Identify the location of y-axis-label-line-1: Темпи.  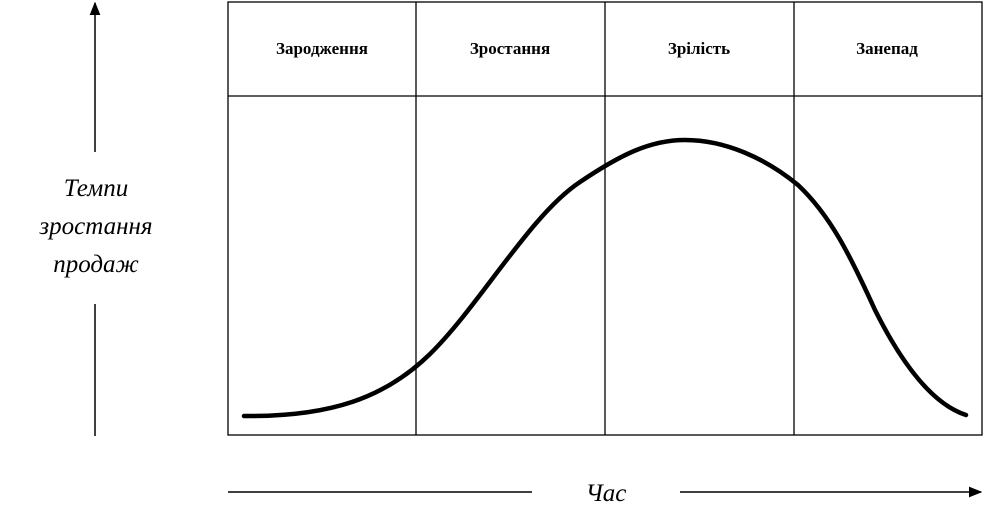
(96, 188).